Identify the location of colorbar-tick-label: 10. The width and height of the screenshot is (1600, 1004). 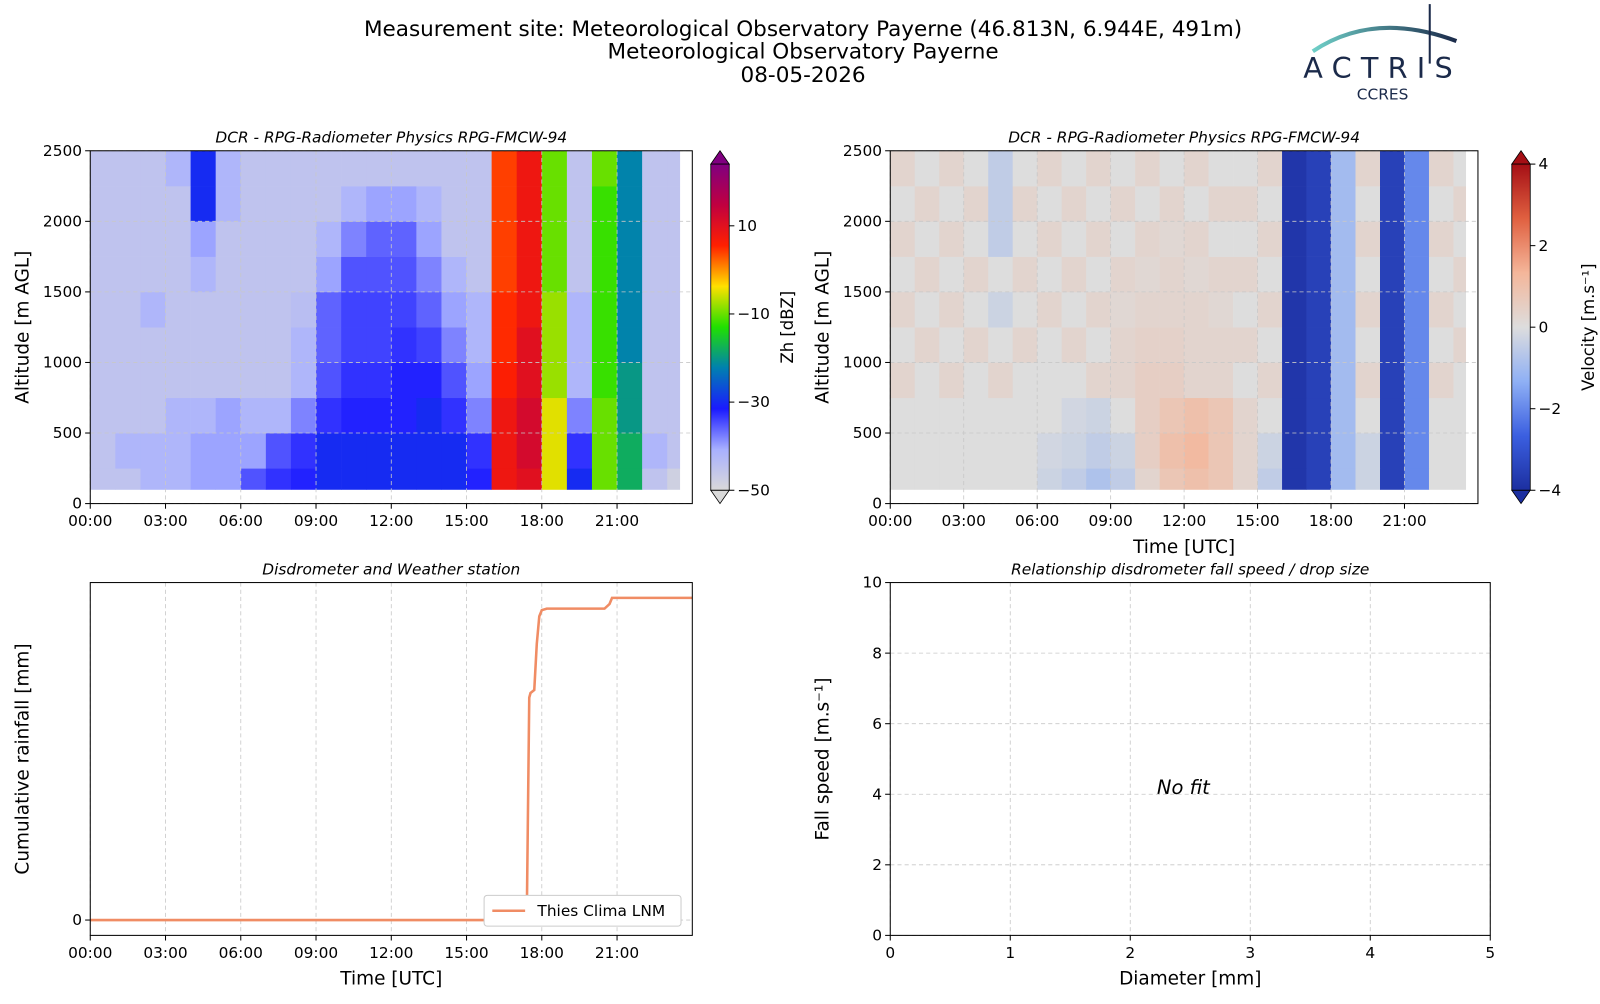
(747, 226).